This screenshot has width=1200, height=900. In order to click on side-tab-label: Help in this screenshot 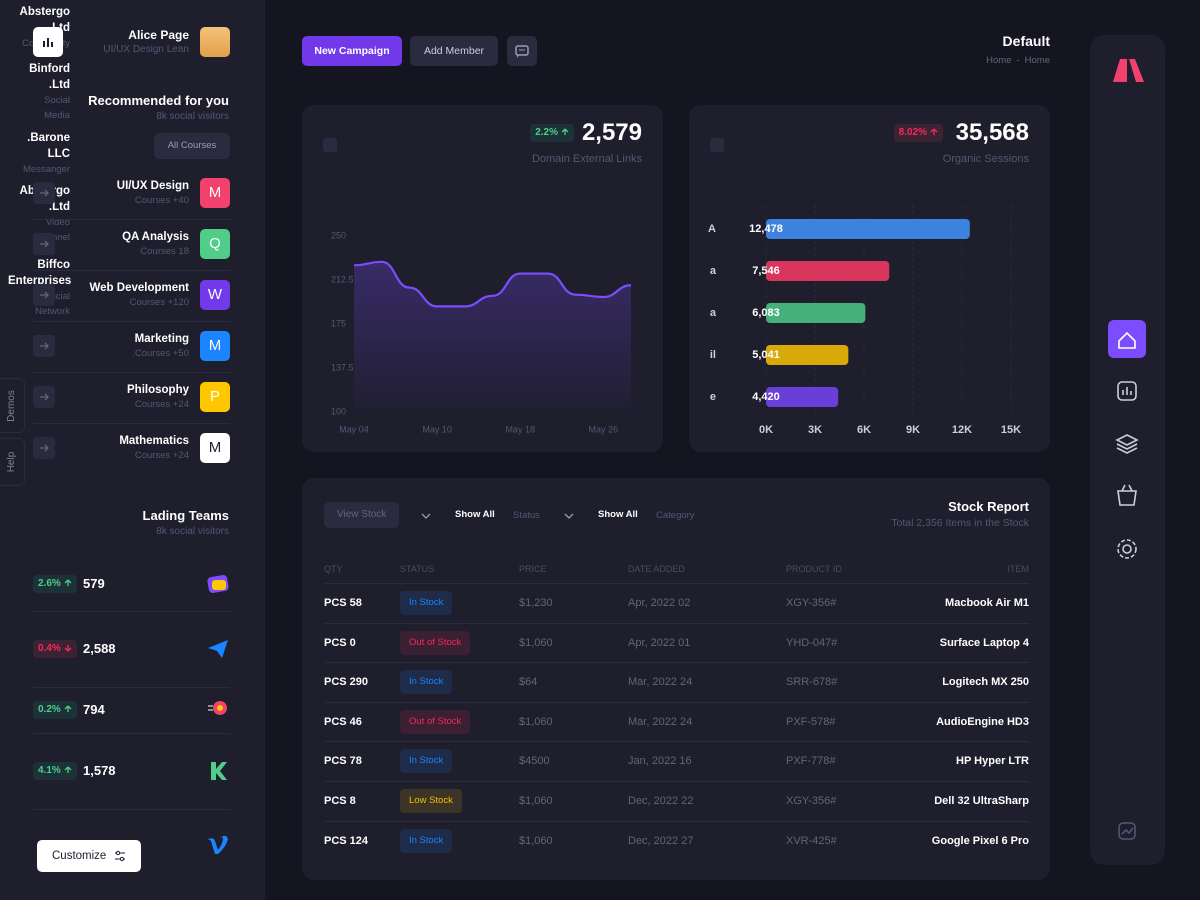, I will do `click(11, 462)`.